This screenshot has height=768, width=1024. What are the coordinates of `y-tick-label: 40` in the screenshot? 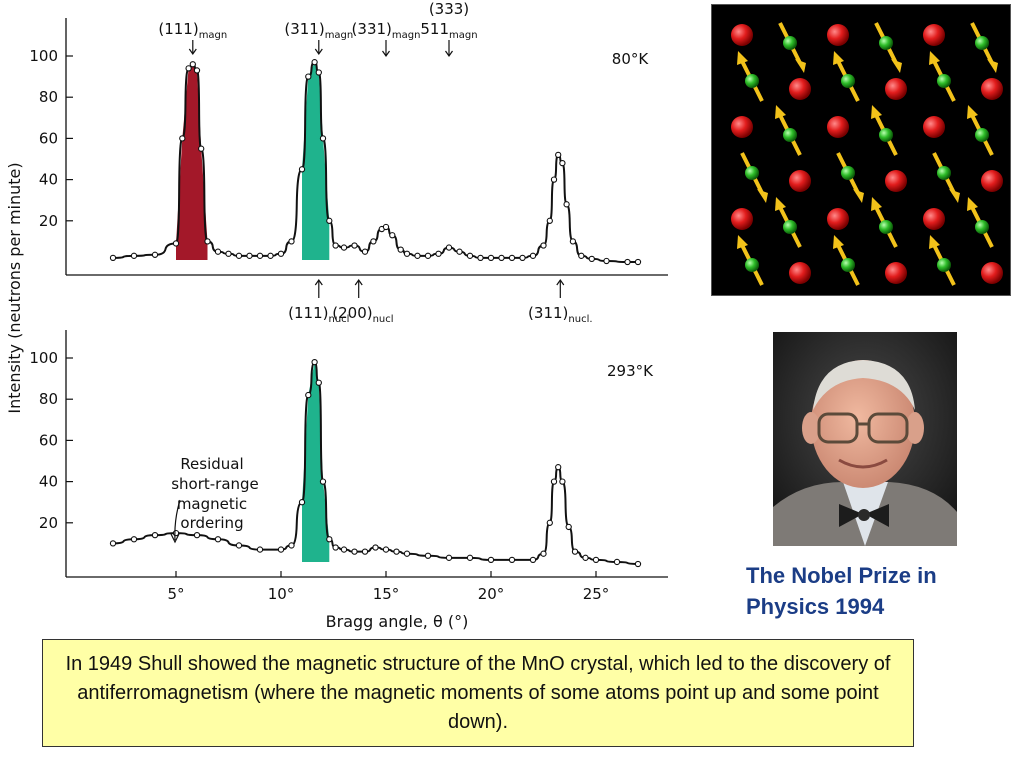 It's located at (48, 482).